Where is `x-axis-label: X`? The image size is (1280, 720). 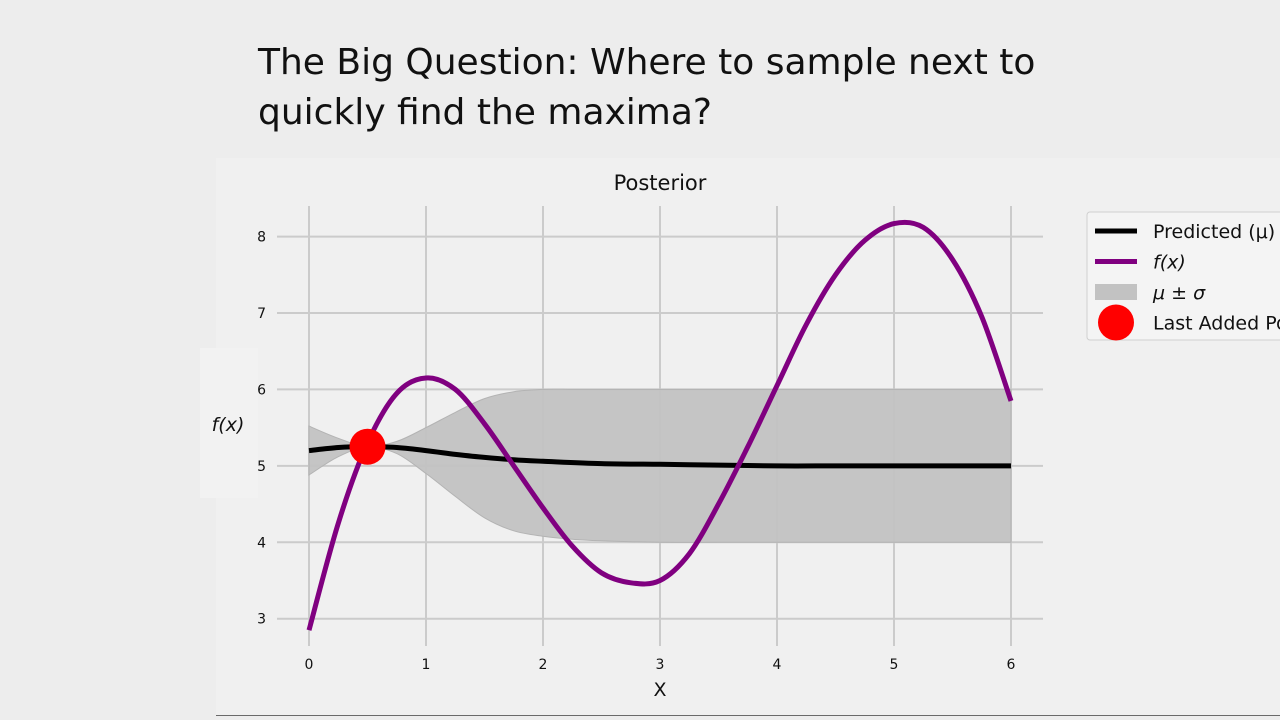 x-axis-label: X is located at coordinates (659, 690).